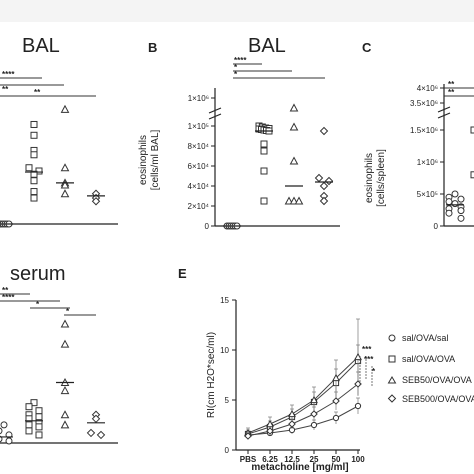  What do you see at coordinates (428, 359) in the screenshot?
I see `legend-label-2: sal/OVA/OVA` at bounding box center [428, 359].